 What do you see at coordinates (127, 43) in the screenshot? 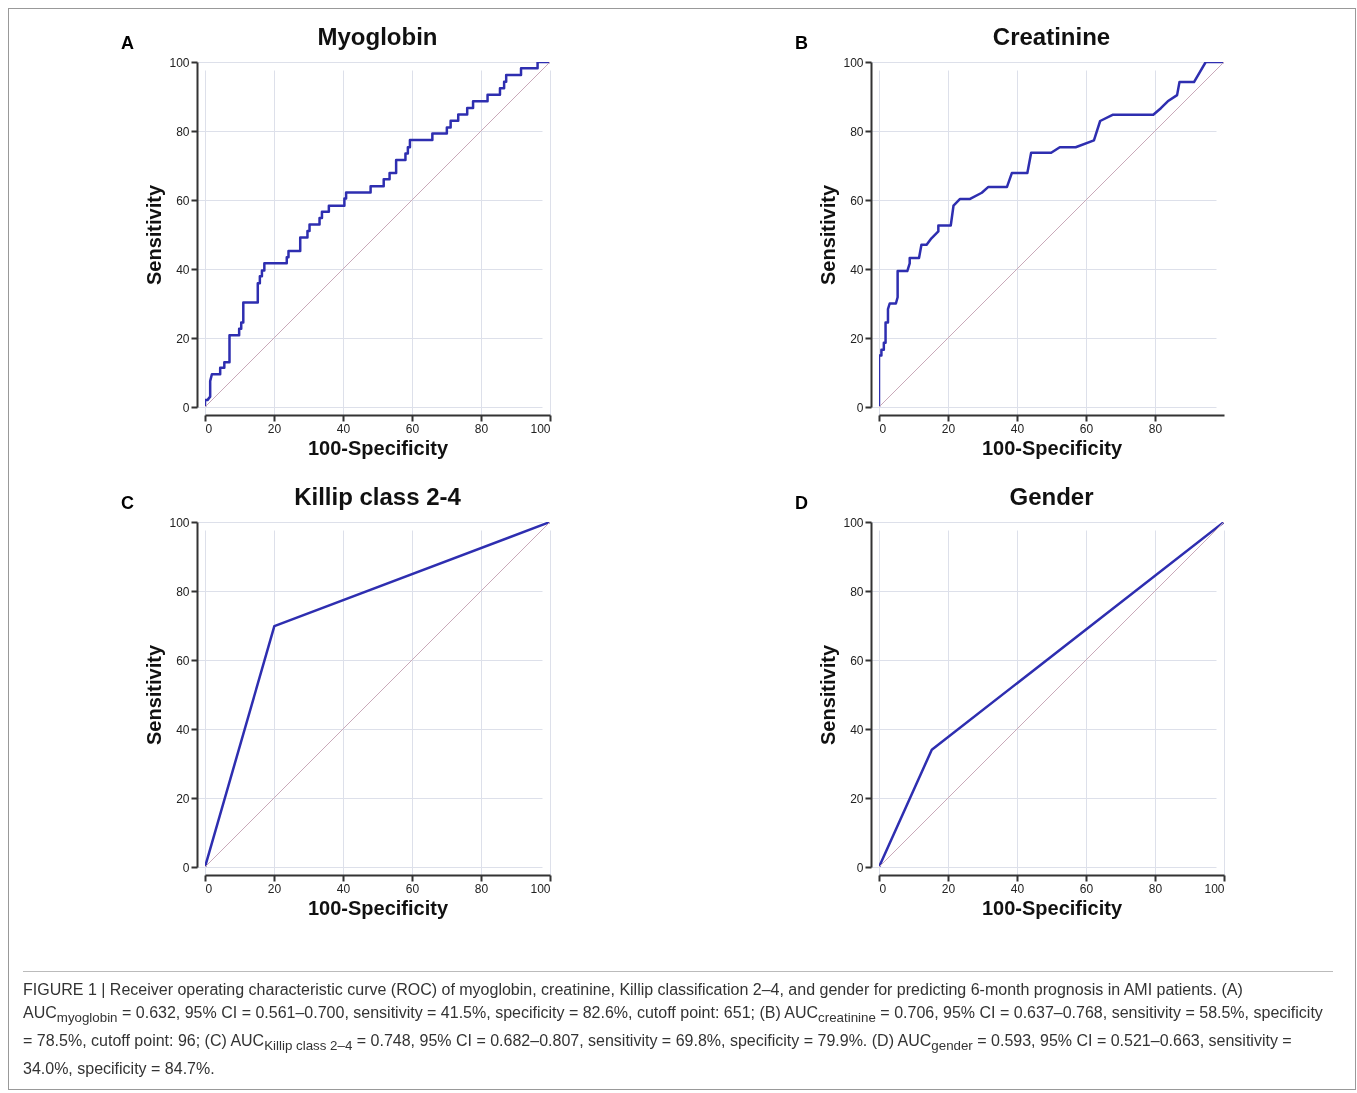
I see `text: A` at bounding box center [127, 43].